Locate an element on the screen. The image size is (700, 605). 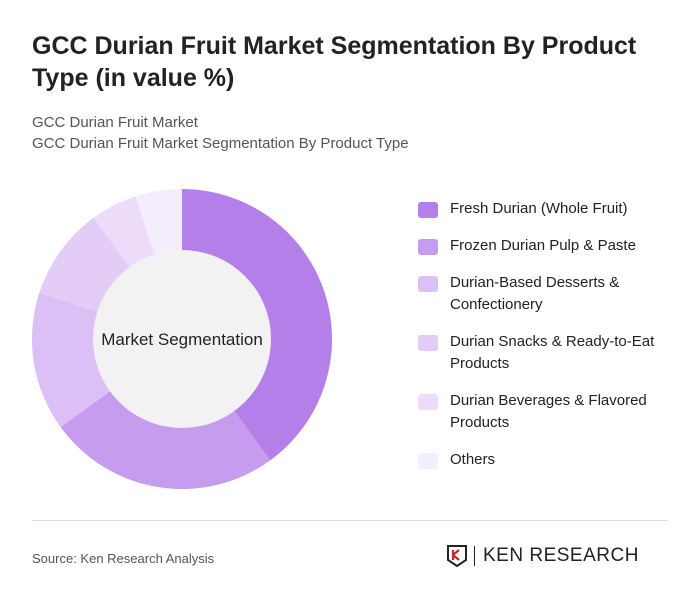
legend-item: Frozen Durian Pulp & Paste is located at coordinates (553, 246).